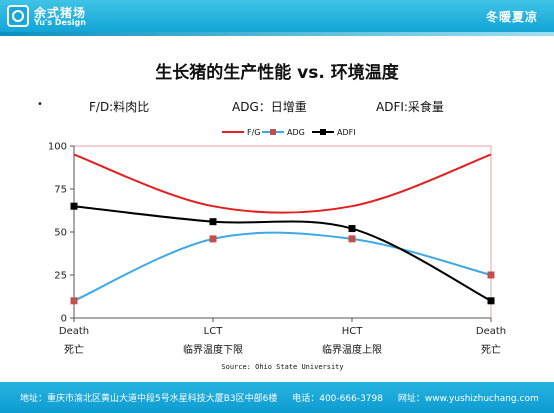  I want to click on x-tick-label: HCT, so click(353, 331).